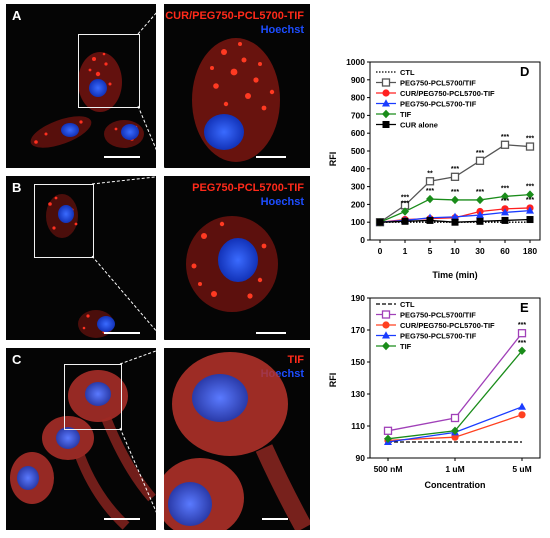 The height and width of the screenshot is (538, 550). What do you see at coordinates (388, 469) in the screenshot?
I see `x-tick-label: 500 nM` at bounding box center [388, 469].